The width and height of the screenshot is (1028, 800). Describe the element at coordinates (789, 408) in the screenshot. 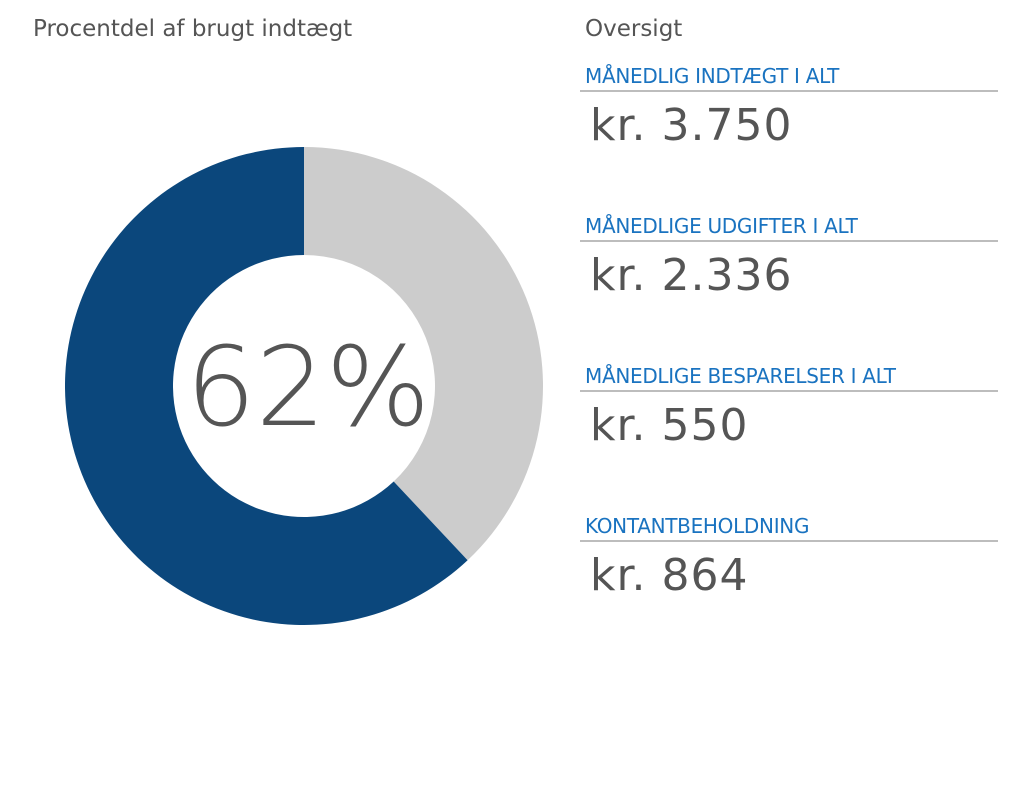

I see `overview-item-savings: MÅNEDLIGE BESPARELSER I ALT kr. 550` at that location.